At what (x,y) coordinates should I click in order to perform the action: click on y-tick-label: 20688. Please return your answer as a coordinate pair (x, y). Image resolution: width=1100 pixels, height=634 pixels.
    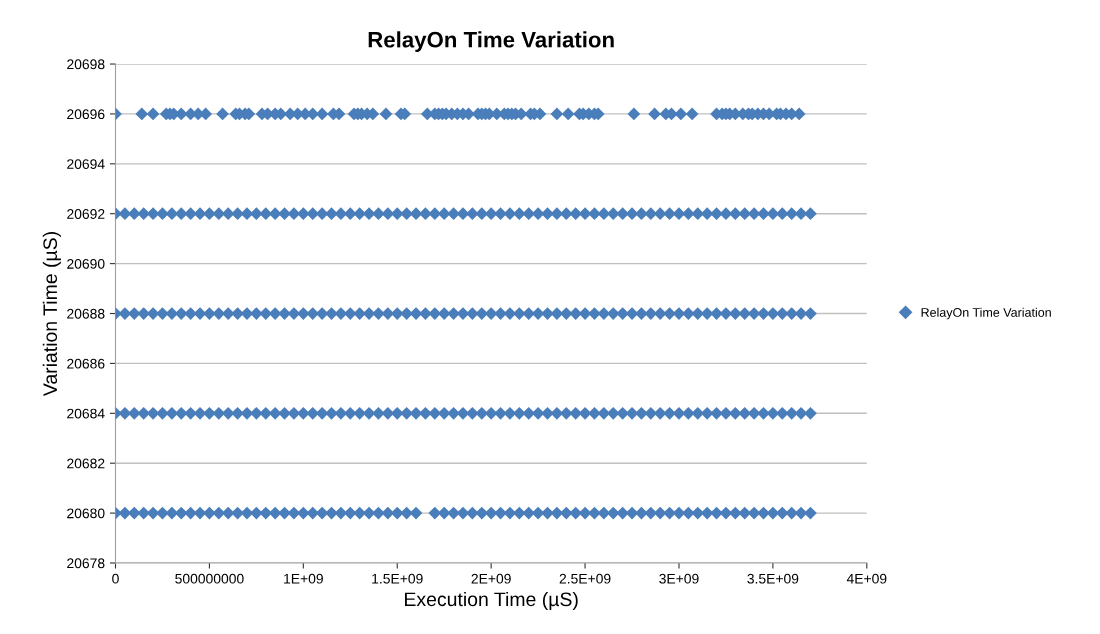
    Looking at the image, I should click on (86, 313).